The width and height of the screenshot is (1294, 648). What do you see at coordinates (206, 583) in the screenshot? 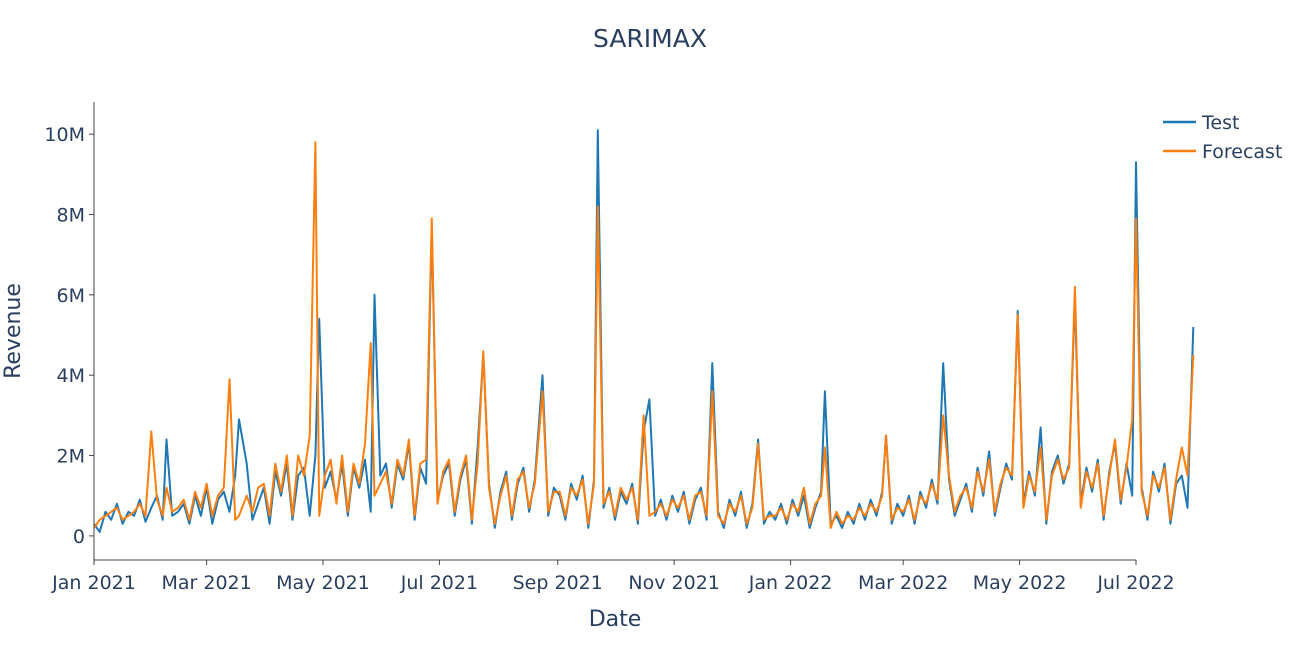
I see `x-tick-label: Mar 2021` at bounding box center [206, 583].